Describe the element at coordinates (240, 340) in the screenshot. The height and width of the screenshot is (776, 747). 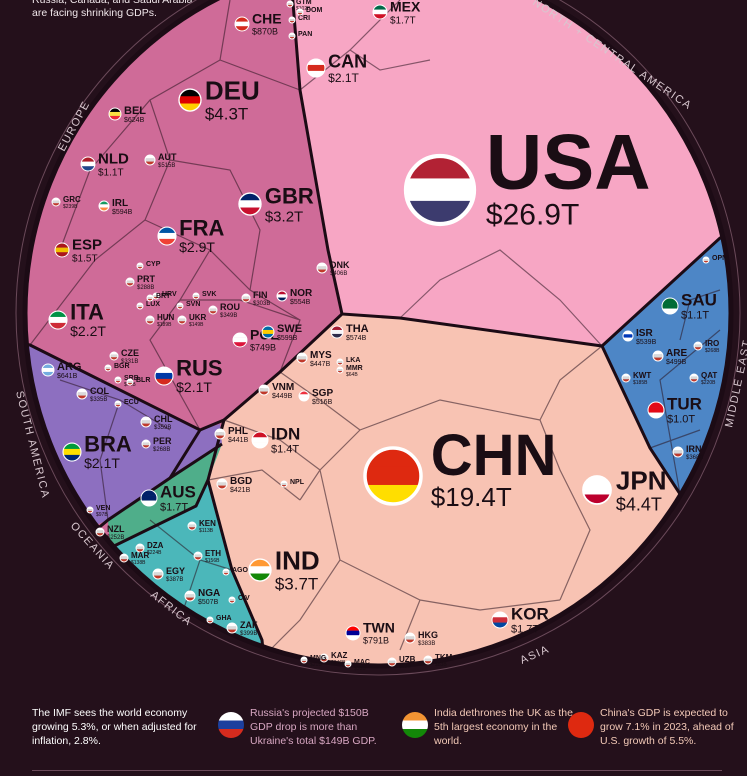
I see `flag-pol-icon` at that location.